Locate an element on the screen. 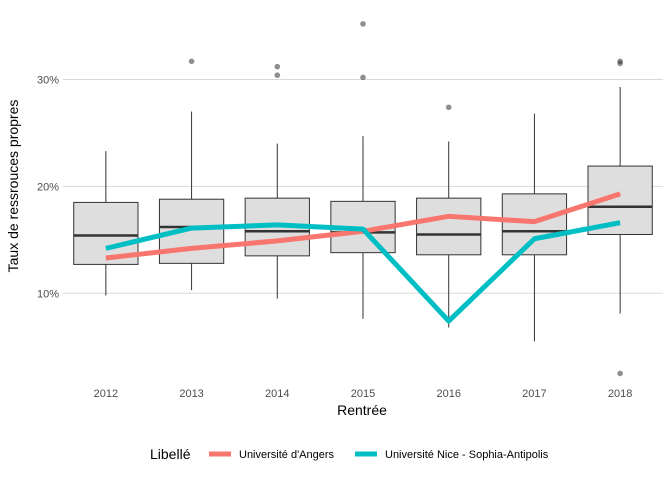 The height and width of the screenshot is (480, 672). x-tick-label: 2014 is located at coordinates (277, 394).